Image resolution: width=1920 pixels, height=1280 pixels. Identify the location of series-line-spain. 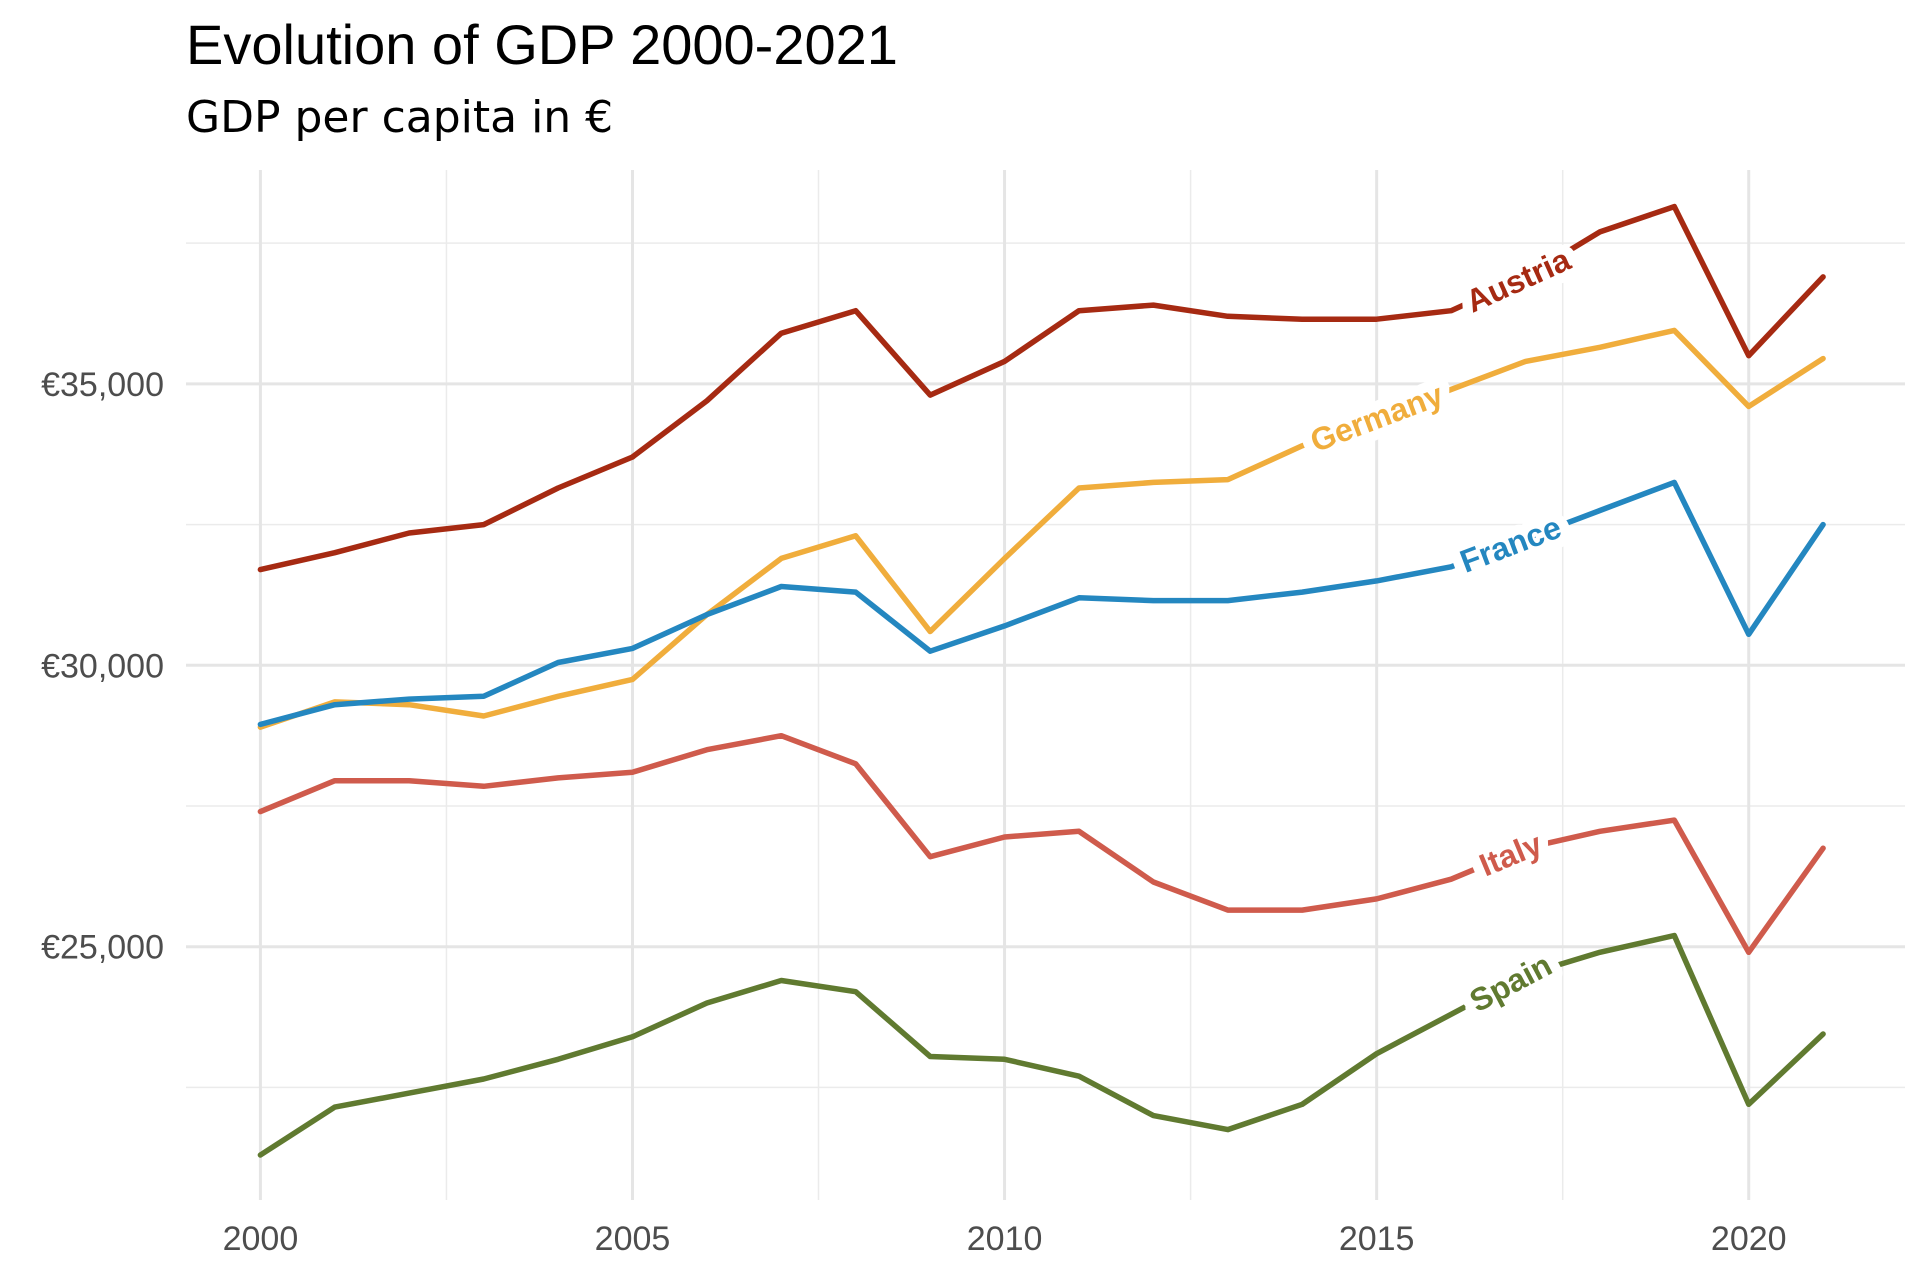
(1041, 1045).